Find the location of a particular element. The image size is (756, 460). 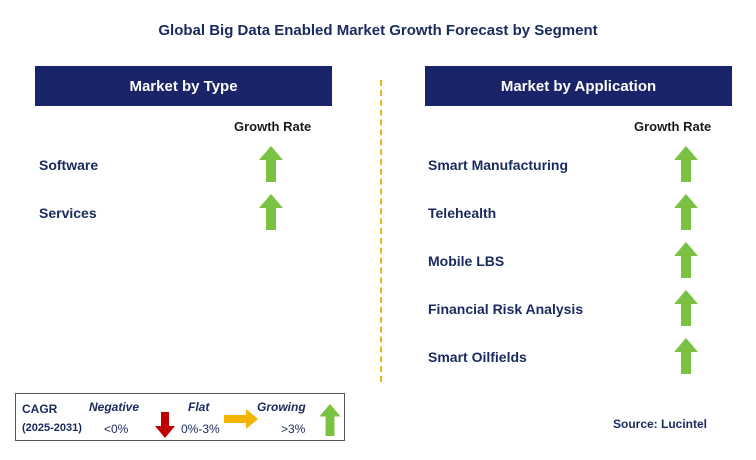

application-row-label: Financial Risk Analysis is located at coordinates (506, 309).